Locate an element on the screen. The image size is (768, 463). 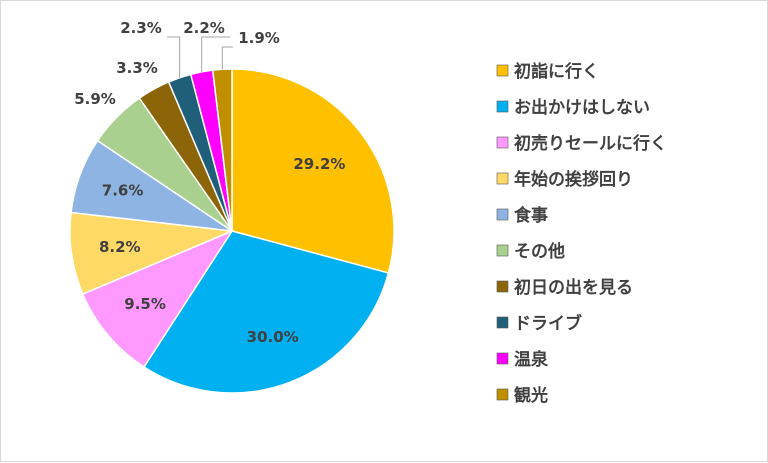
legend-label-2: お出かけはしない is located at coordinates (582, 107).